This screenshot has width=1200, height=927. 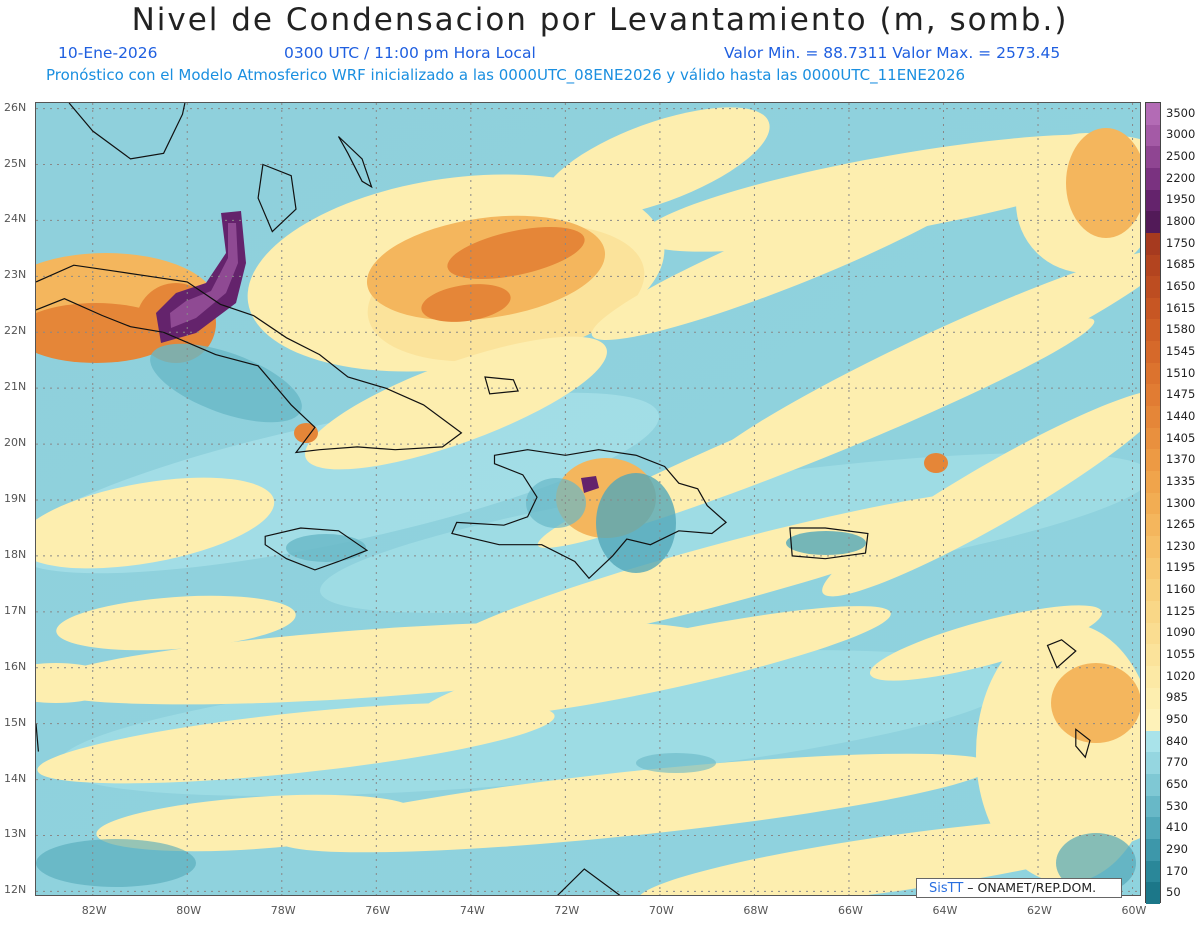 What do you see at coordinates (1181, 415) in the screenshot?
I see `colorbar-level-label: 1440` at bounding box center [1181, 415].